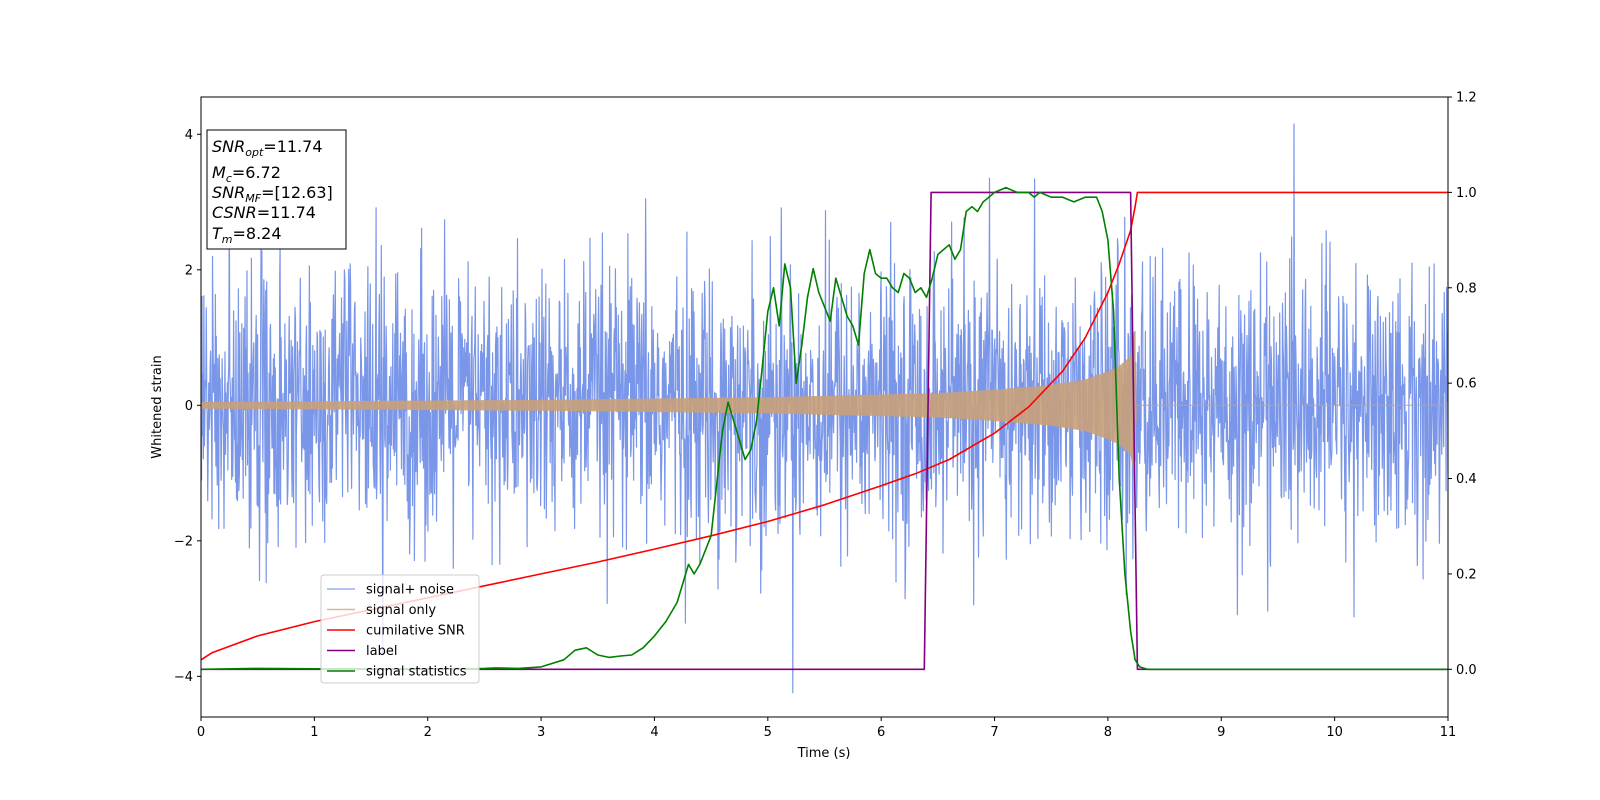  What do you see at coordinates (1221, 732) in the screenshot?
I see `x-tick-label: 9` at bounding box center [1221, 732].